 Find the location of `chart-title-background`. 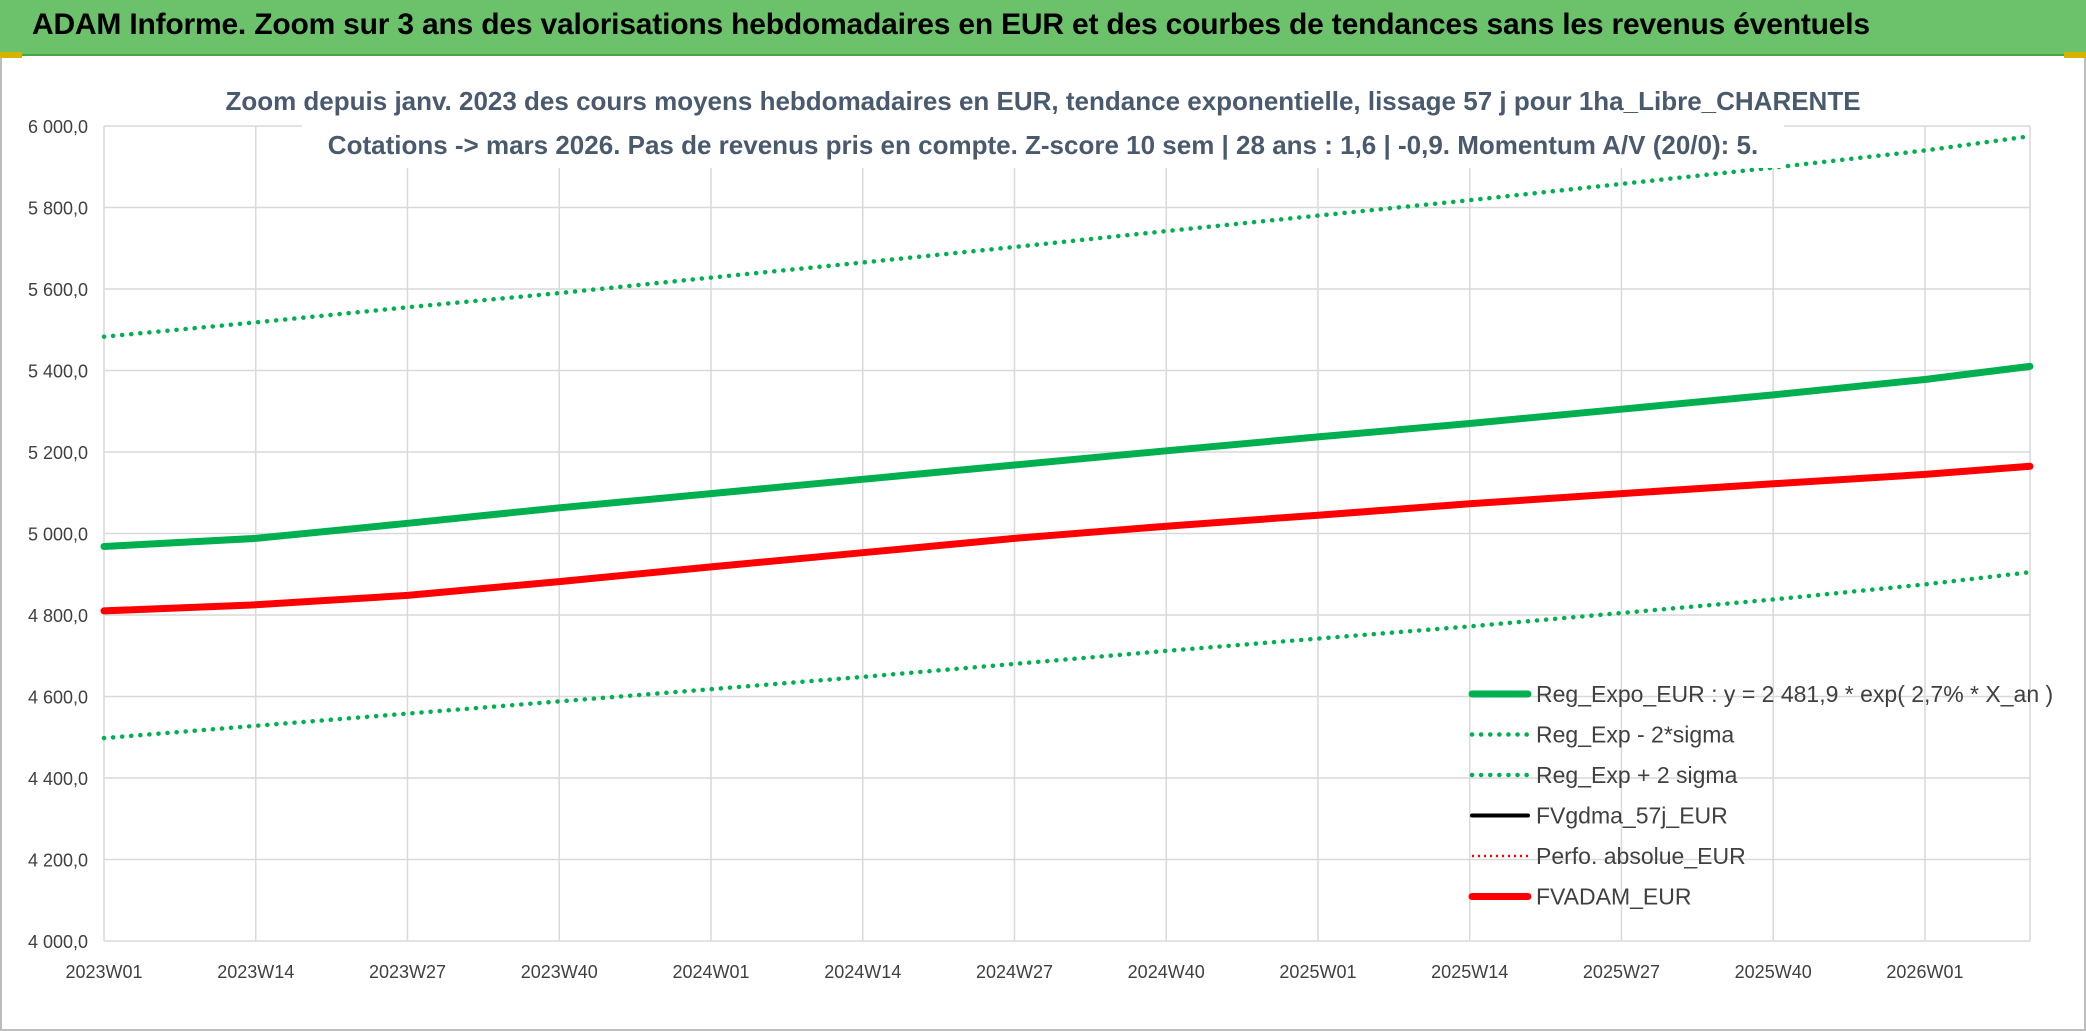

chart-title-background is located at coordinates (1043, 124).